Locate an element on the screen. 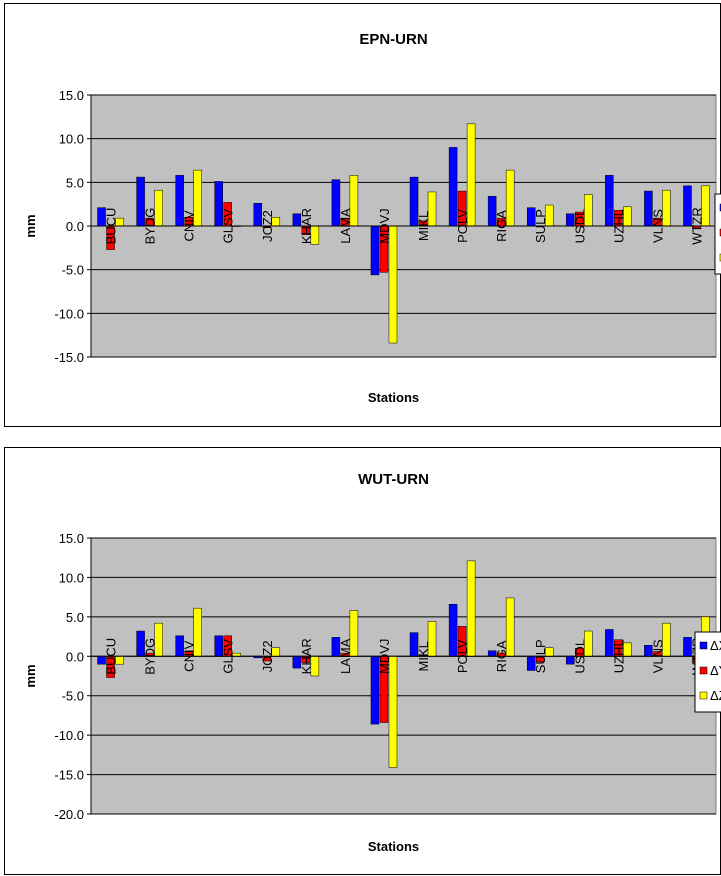  y-tick-label: -20.0 is located at coordinates (69, 814).